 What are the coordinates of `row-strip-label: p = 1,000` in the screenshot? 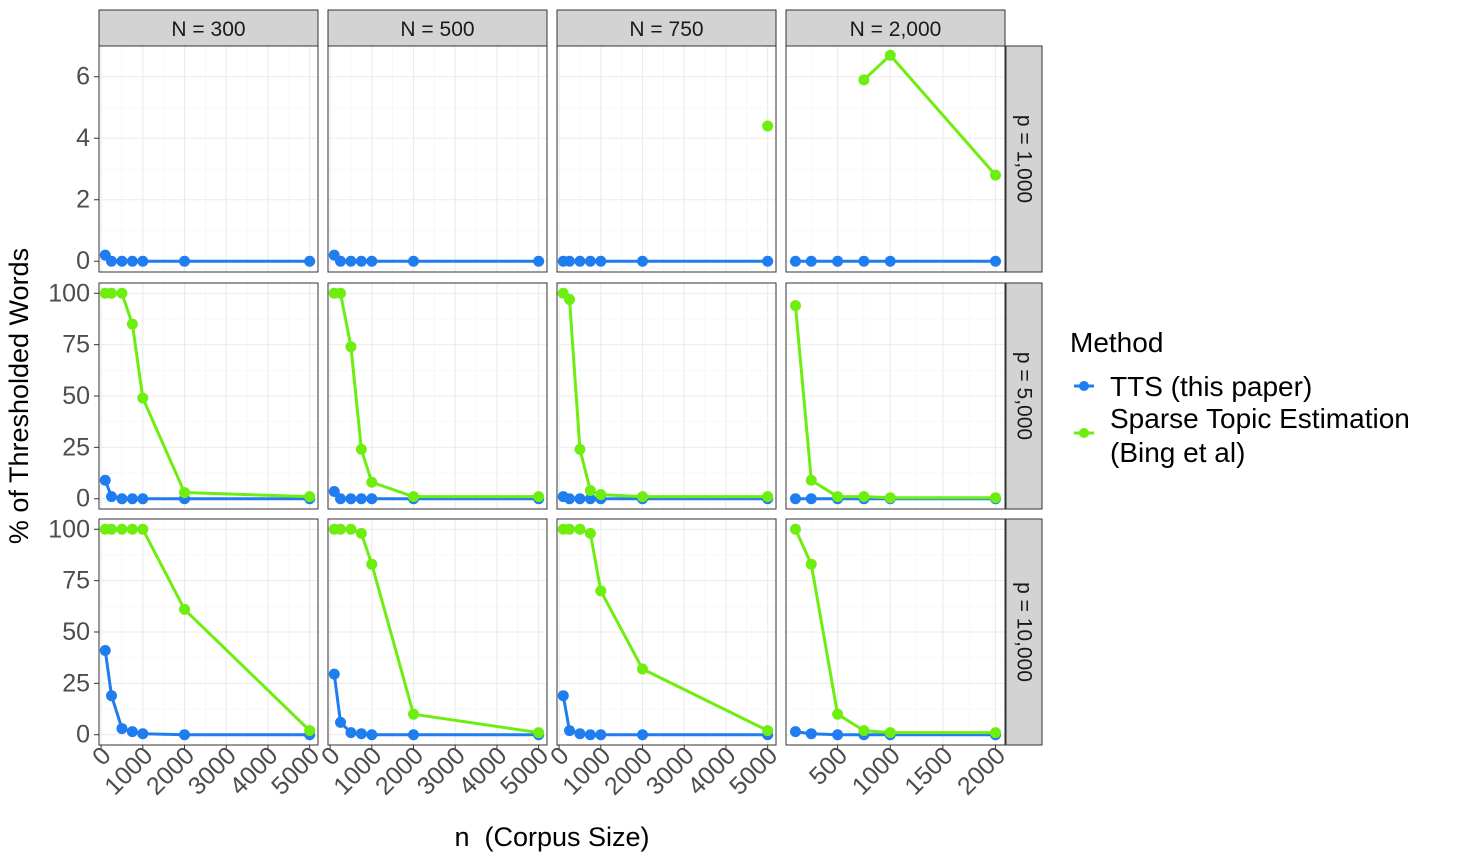 It's located at (1024, 159).